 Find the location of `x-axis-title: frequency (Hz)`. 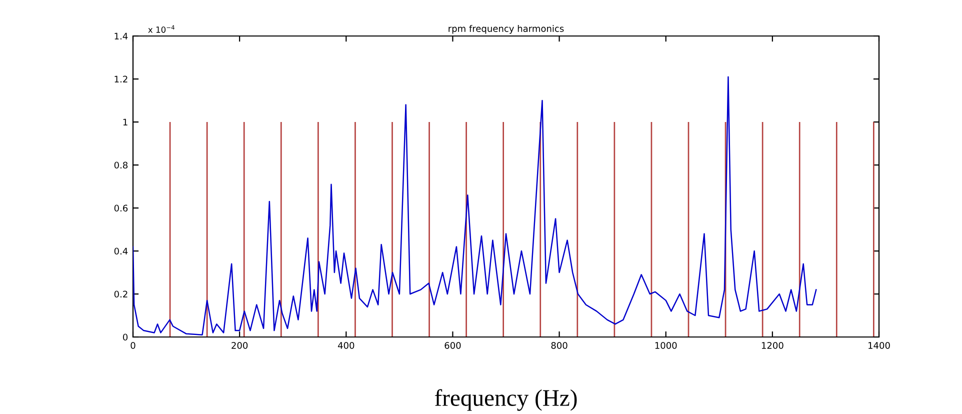

x-axis-title: frequency (Hz) is located at coordinates (505, 400).